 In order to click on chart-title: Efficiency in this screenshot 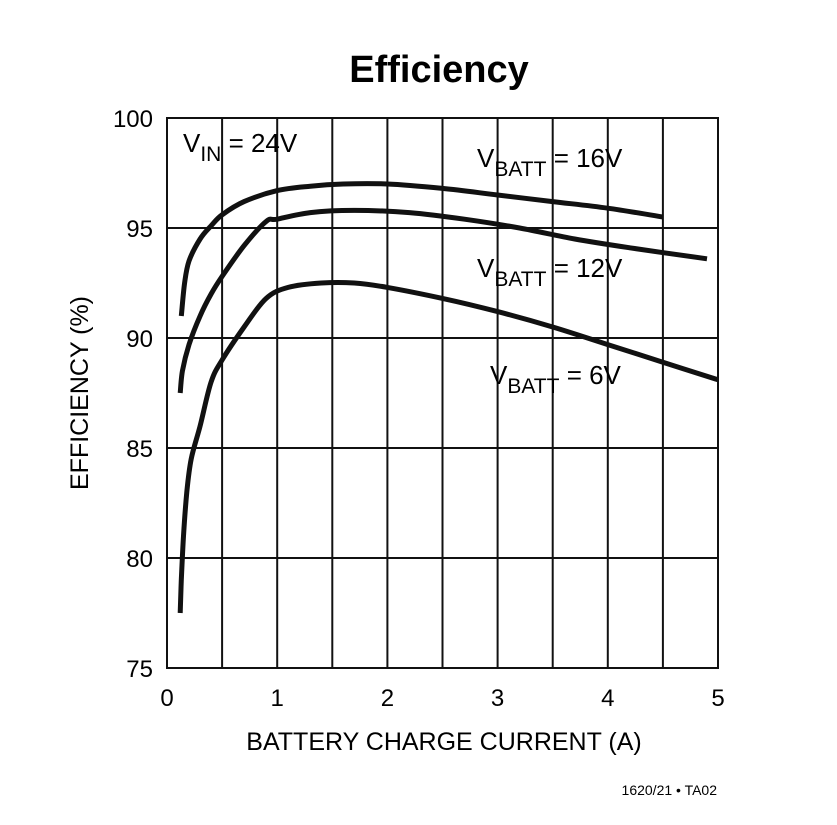, I will do `click(439, 70)`.